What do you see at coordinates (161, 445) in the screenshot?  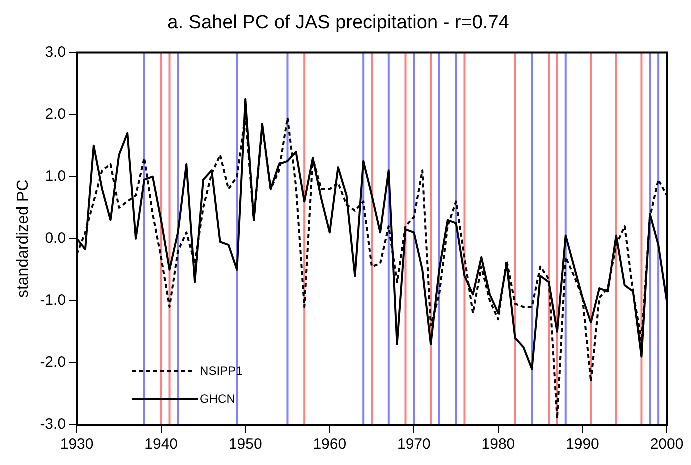 I see `x-tick-label: 1940` at bounding box center [161, 445].